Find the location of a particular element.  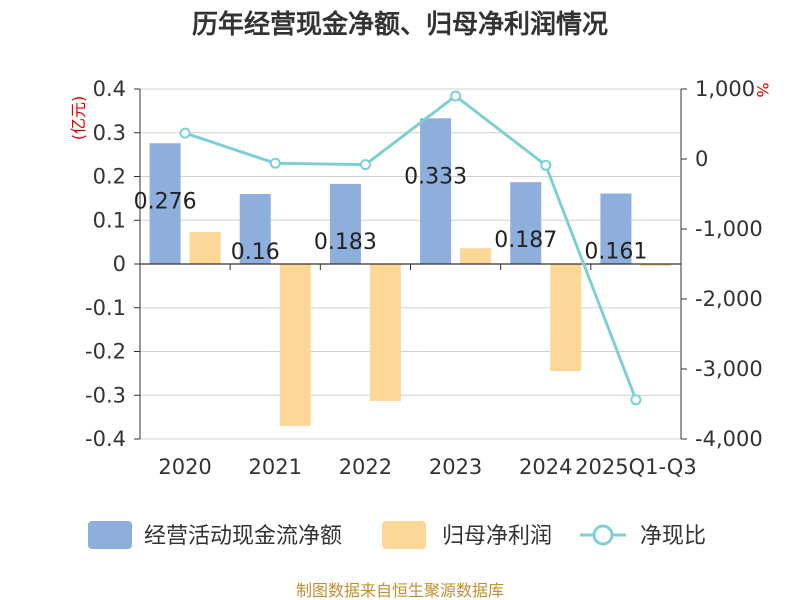

right-tick-label: 0 is located at coordinates (701, 159).